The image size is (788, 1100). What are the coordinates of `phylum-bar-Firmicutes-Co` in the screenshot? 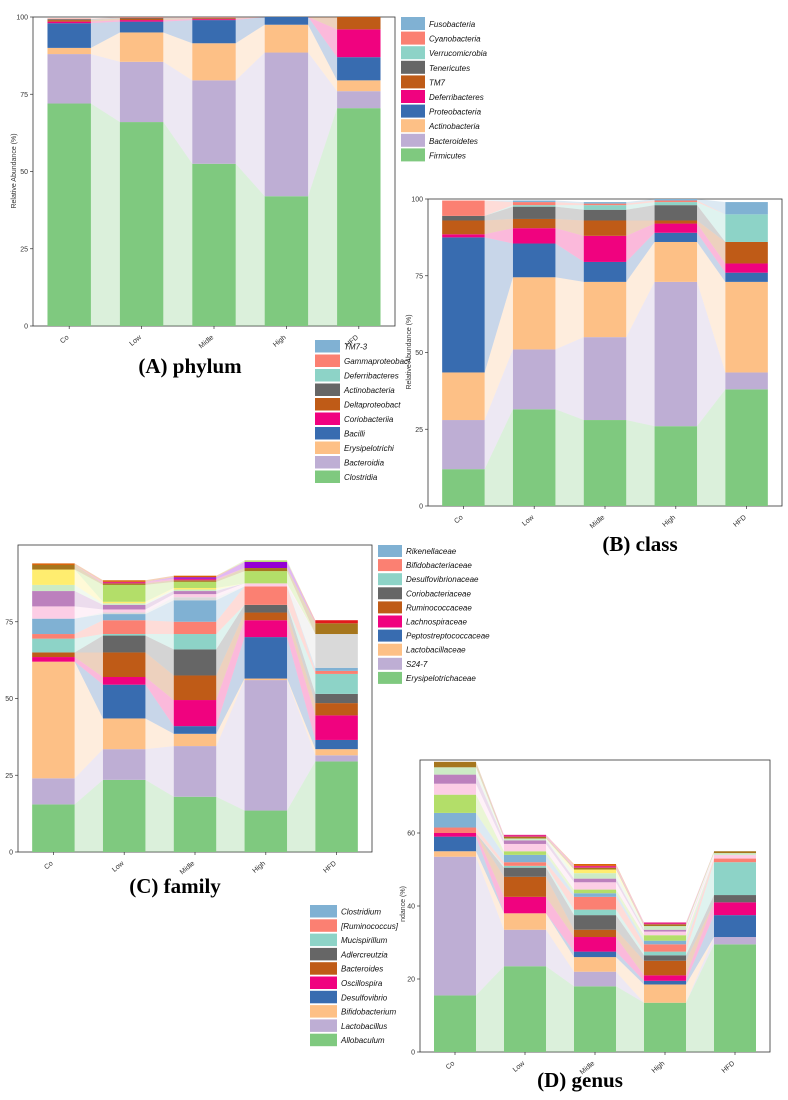 It's located at (69, 215).